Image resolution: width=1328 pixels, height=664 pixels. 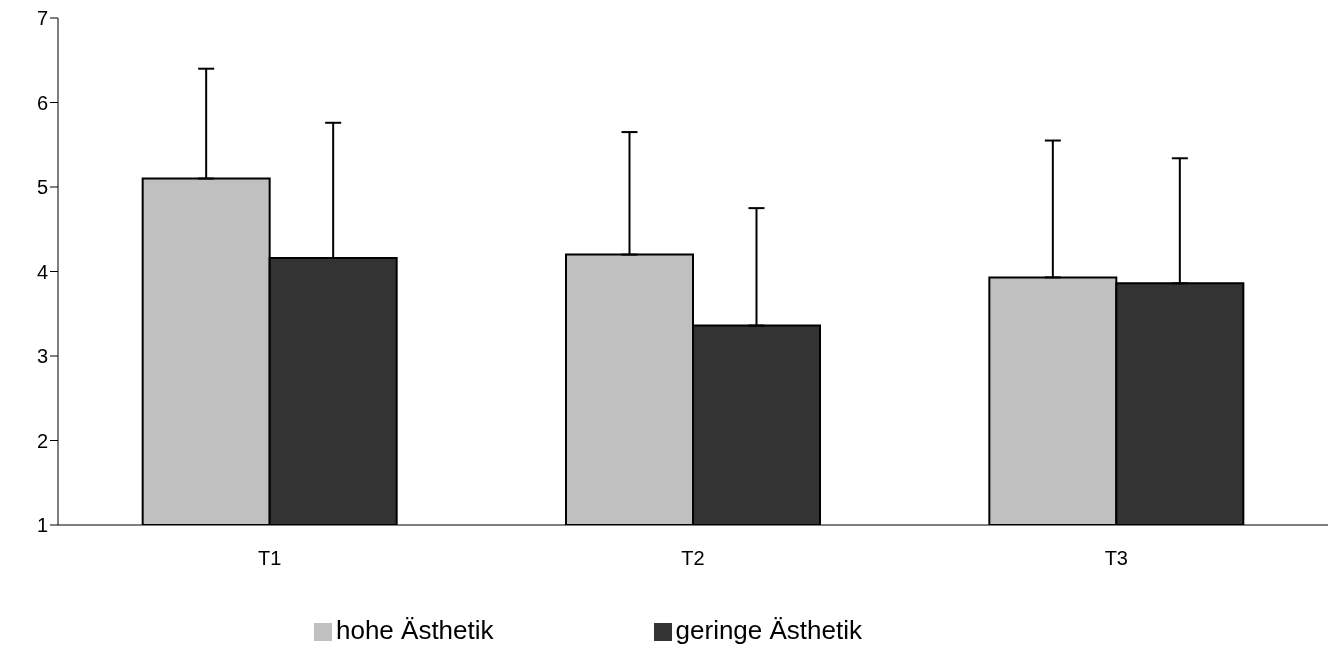 I want to click on y-tick-label: 6, so click(x=42, y=102).